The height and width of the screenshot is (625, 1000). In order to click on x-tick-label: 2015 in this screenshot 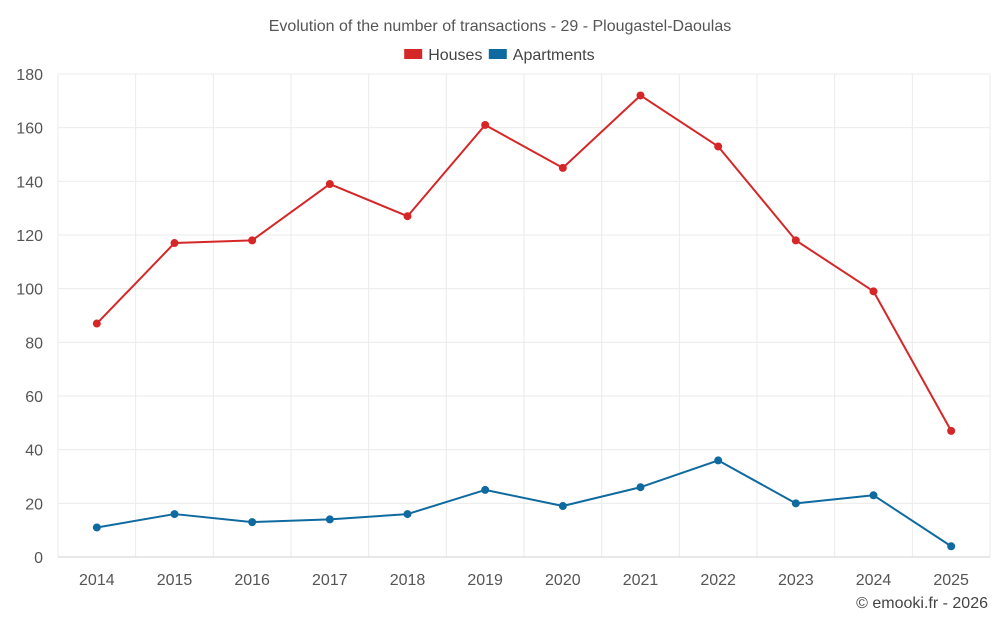, I will do `click(175, 580)`.